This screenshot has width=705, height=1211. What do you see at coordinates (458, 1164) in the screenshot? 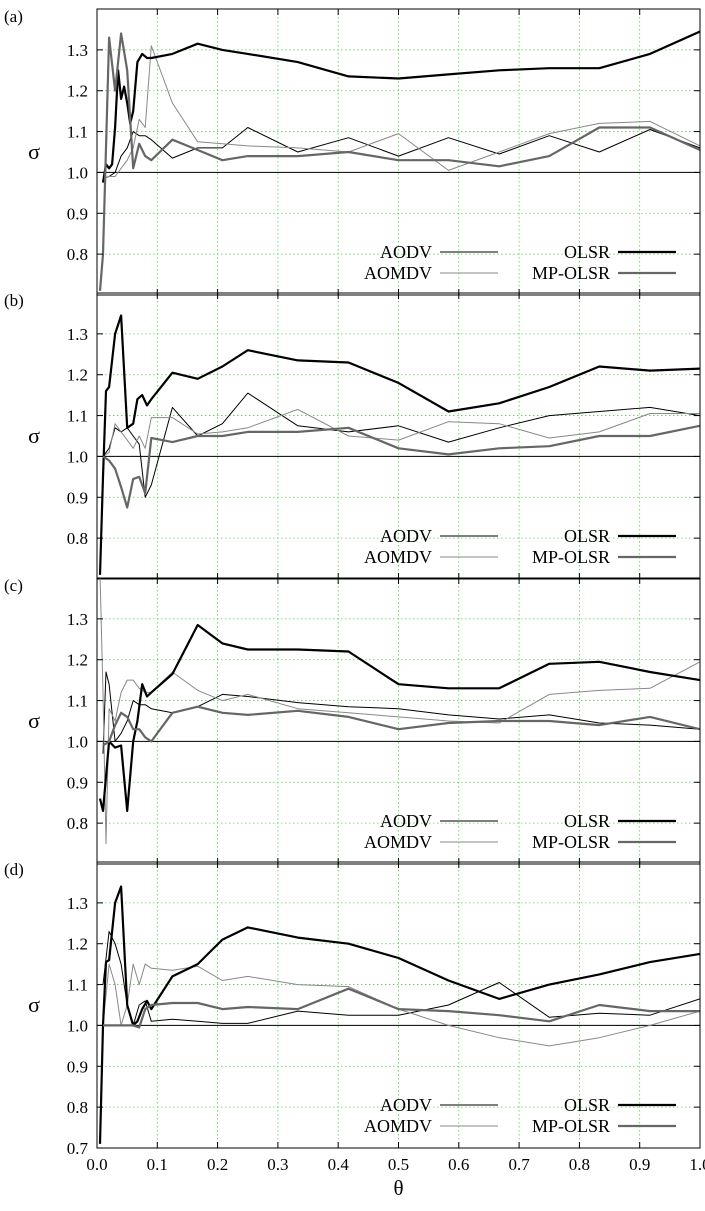
I see `x-tick-label: 0.6` at bounding box center [458, 1164].